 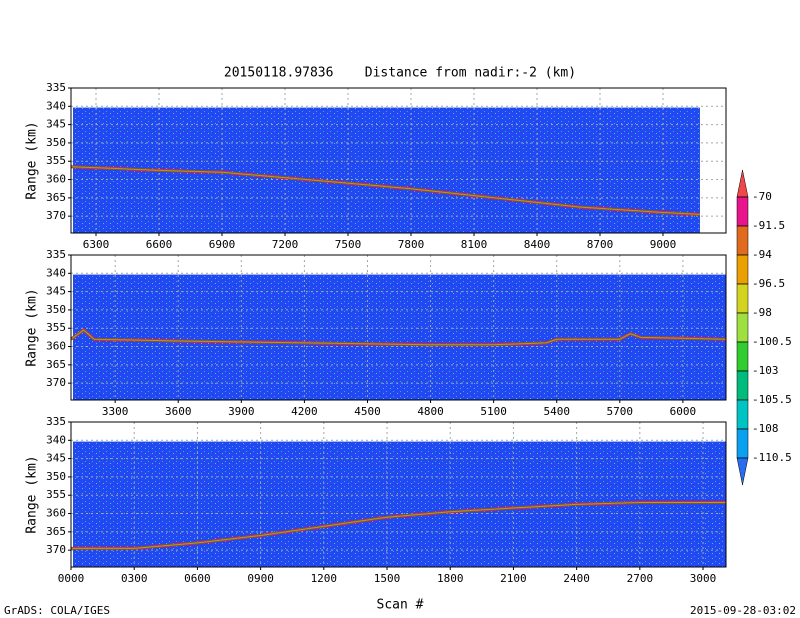 I want to click on colorbar-label: -105.5, so click(x=772, y=399).